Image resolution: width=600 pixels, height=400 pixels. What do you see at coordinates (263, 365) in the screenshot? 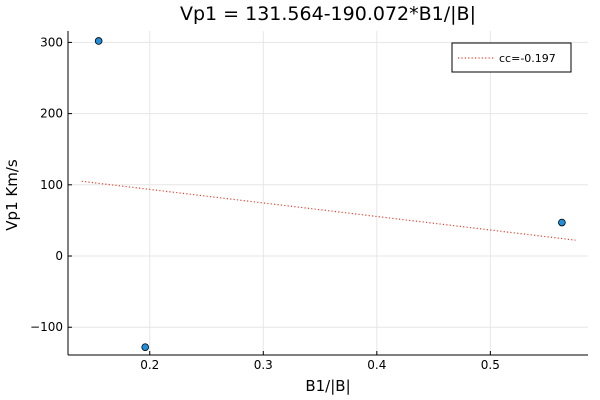
I see `x-tick-label: 0.3` at bounding box center [263, 365].